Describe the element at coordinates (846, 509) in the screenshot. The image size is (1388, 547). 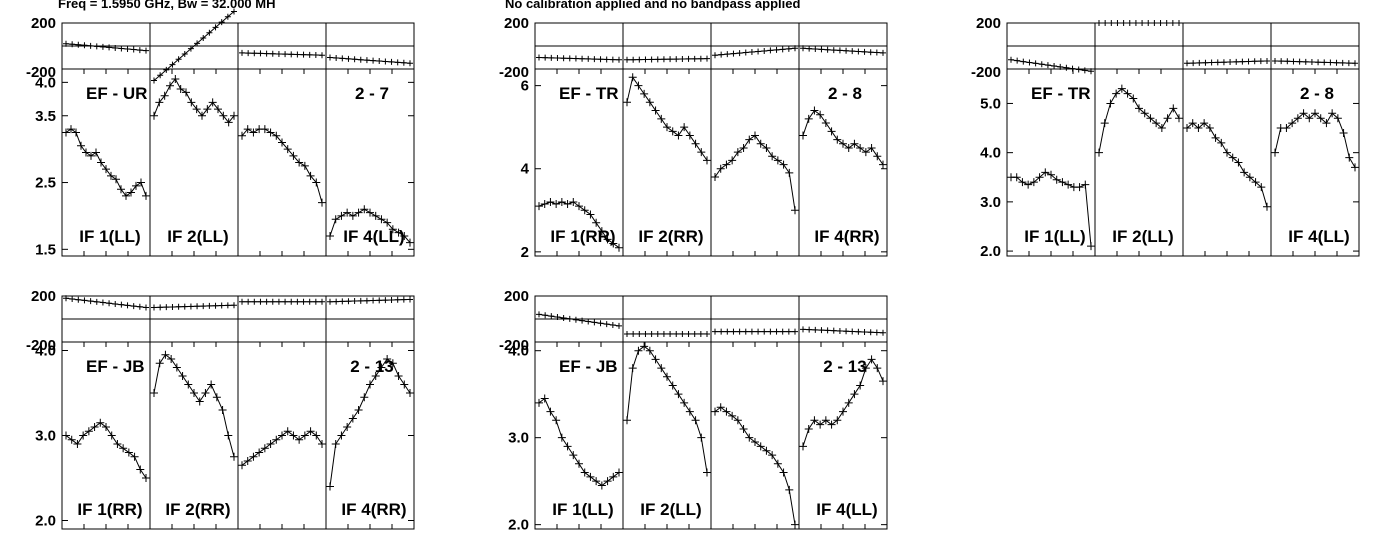
I see `if-label: IF 4(LL)` at that location.